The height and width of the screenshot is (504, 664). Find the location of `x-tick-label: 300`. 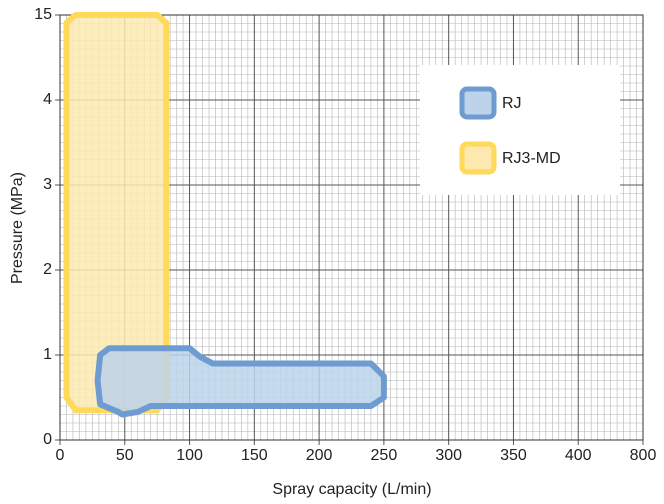

x-tick-label: 300 is located at coordinates (448, 455).